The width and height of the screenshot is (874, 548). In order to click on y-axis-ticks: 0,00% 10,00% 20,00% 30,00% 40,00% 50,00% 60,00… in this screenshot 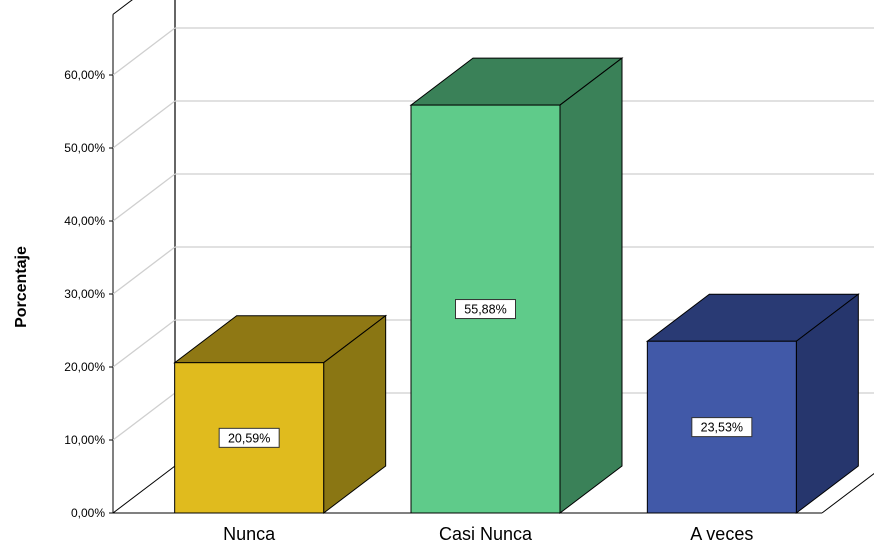, I will do `click(88, 294)`.